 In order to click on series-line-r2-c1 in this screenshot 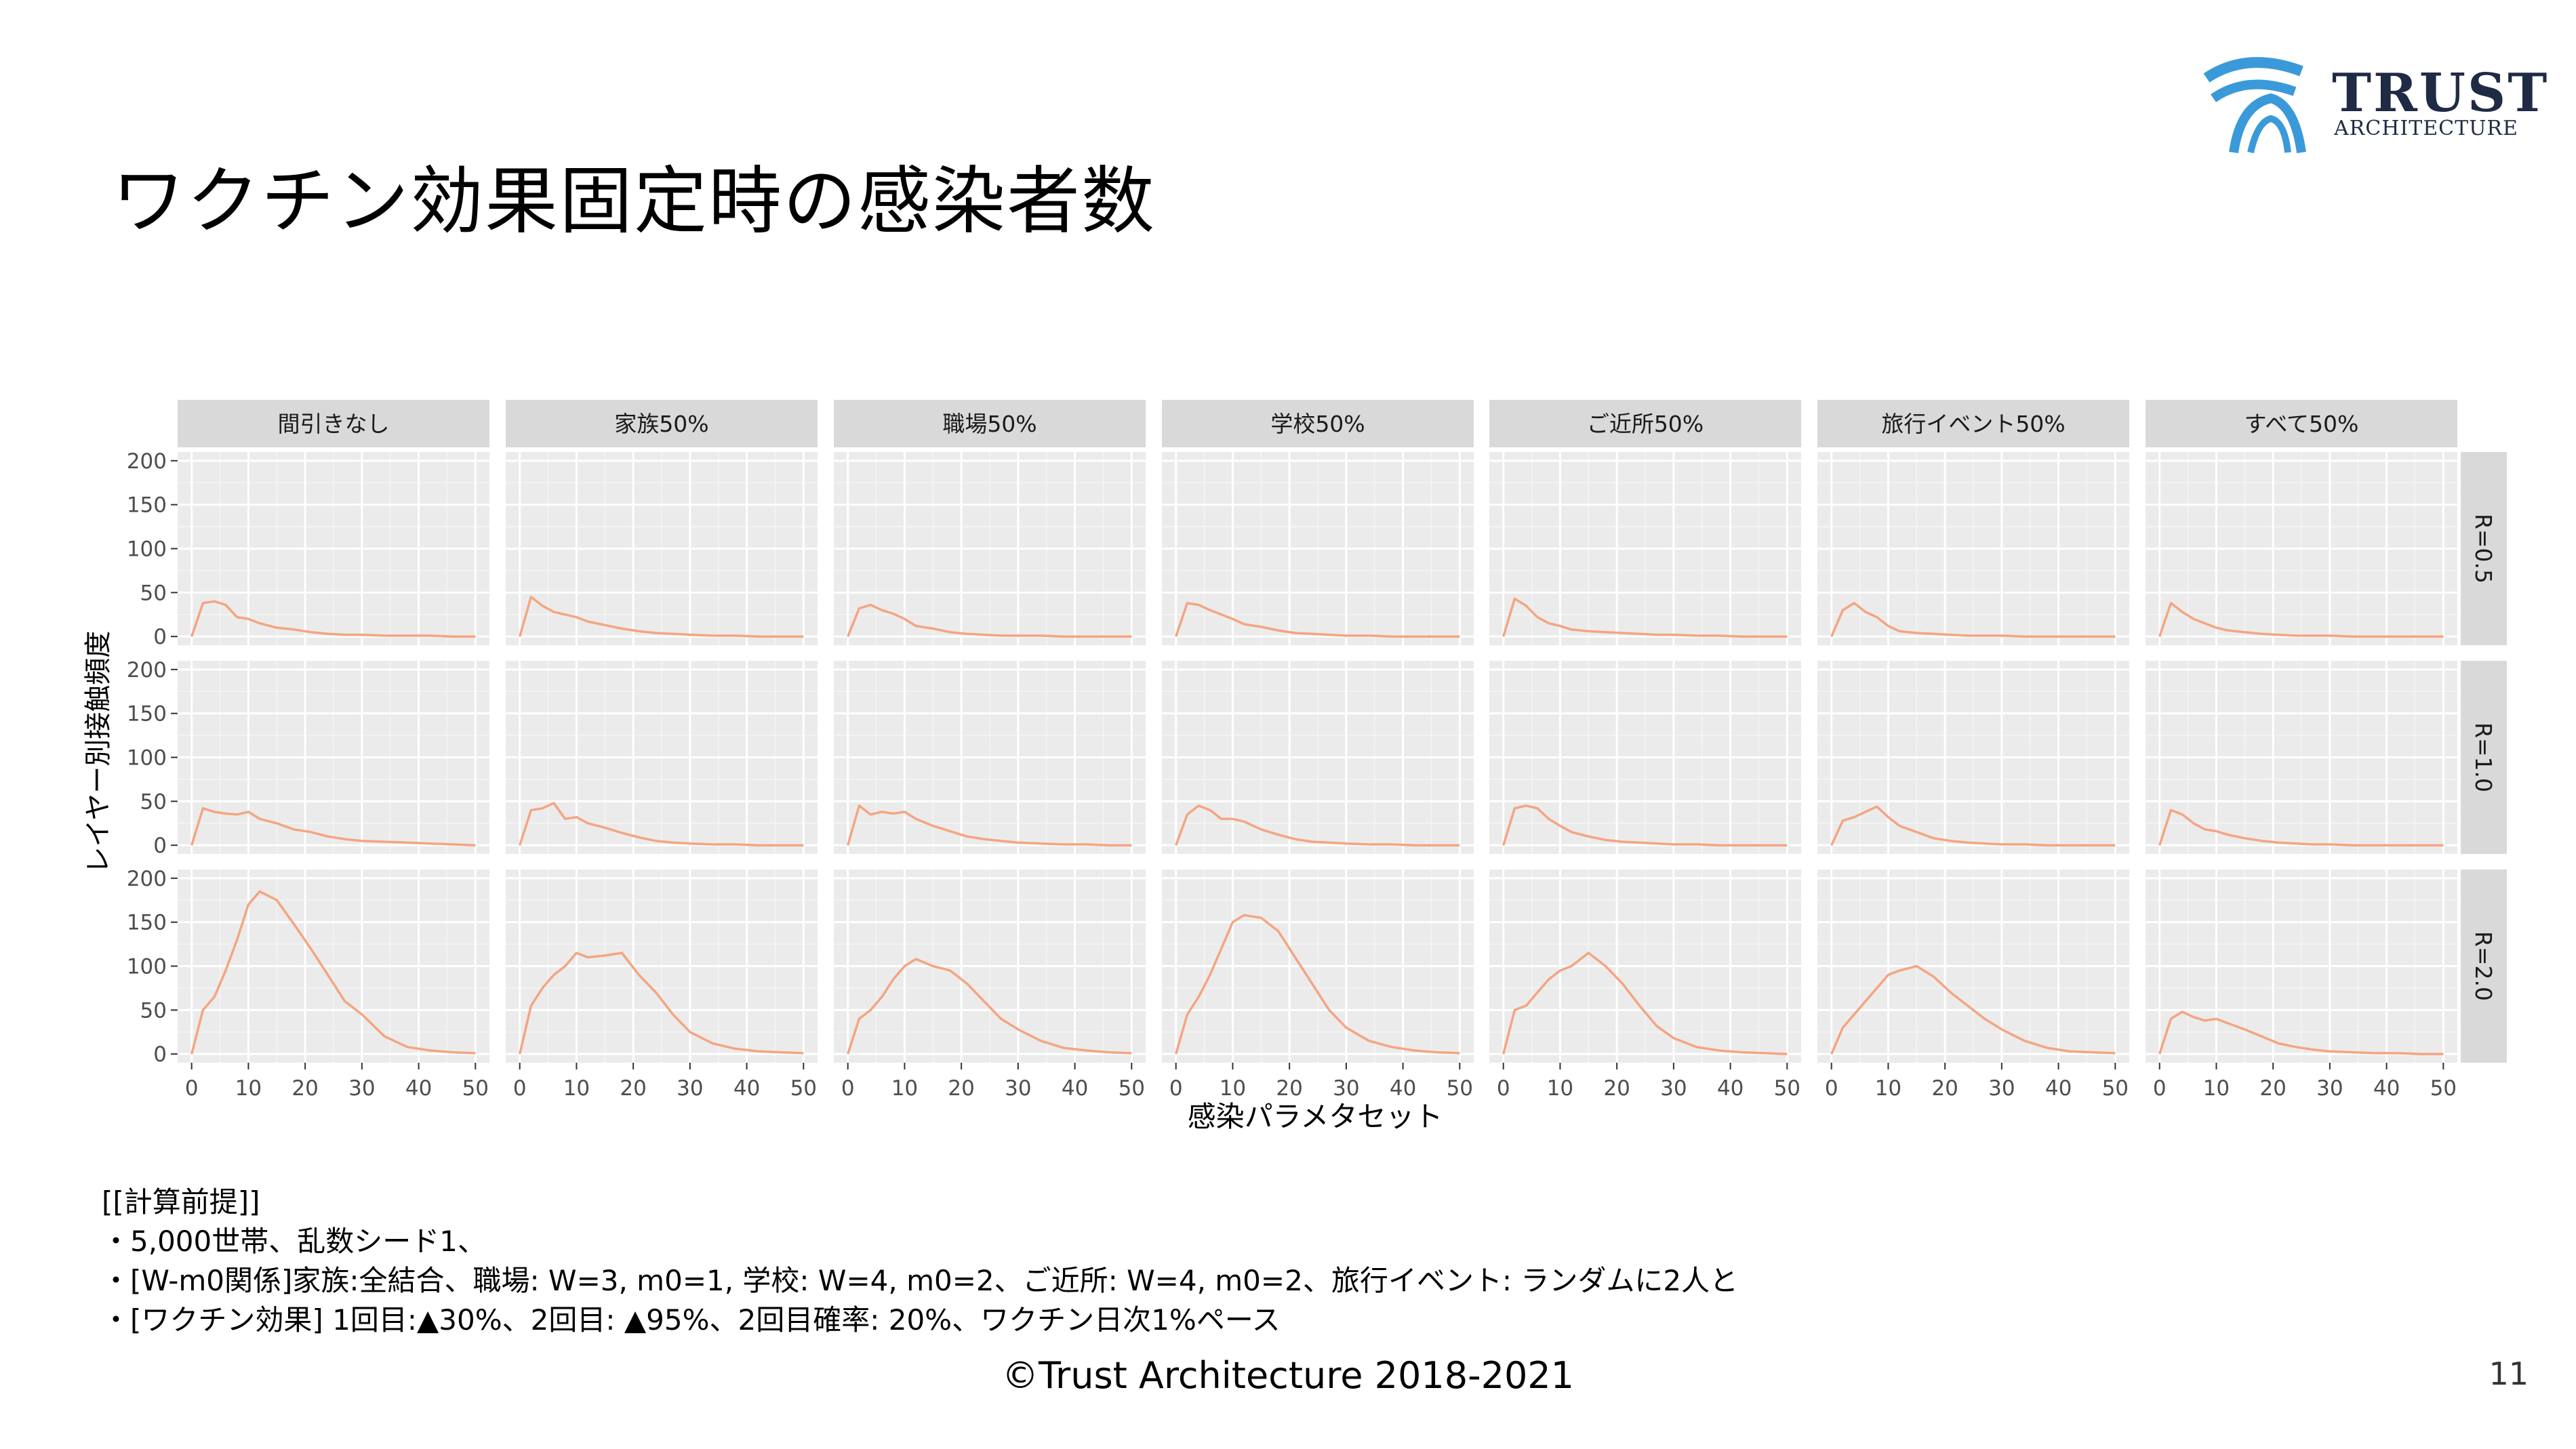, I will do `click(661, 1003)`.